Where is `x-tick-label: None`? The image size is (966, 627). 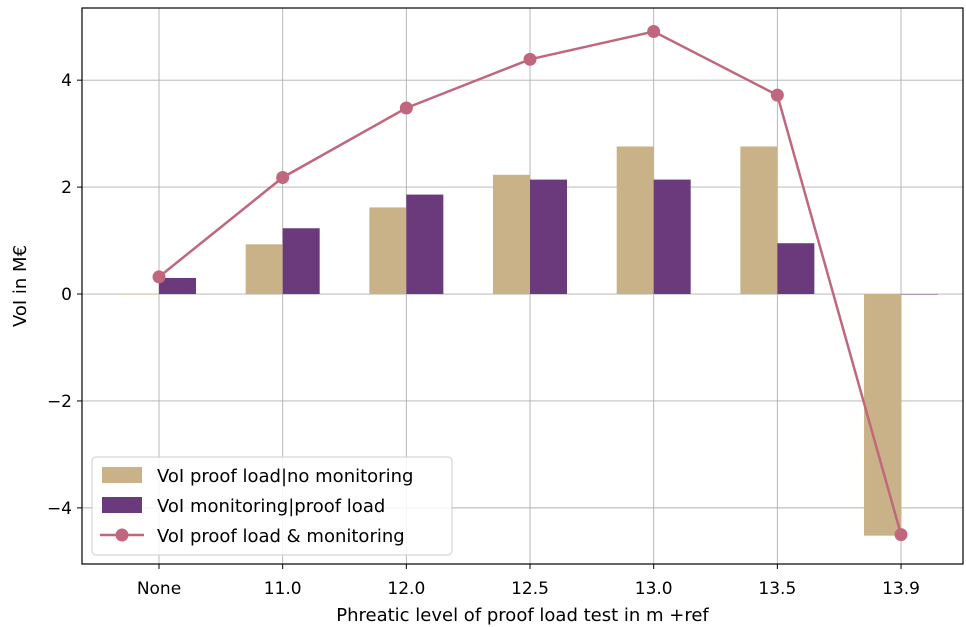 x-tick-label: None is located at coordinates (159, 589).